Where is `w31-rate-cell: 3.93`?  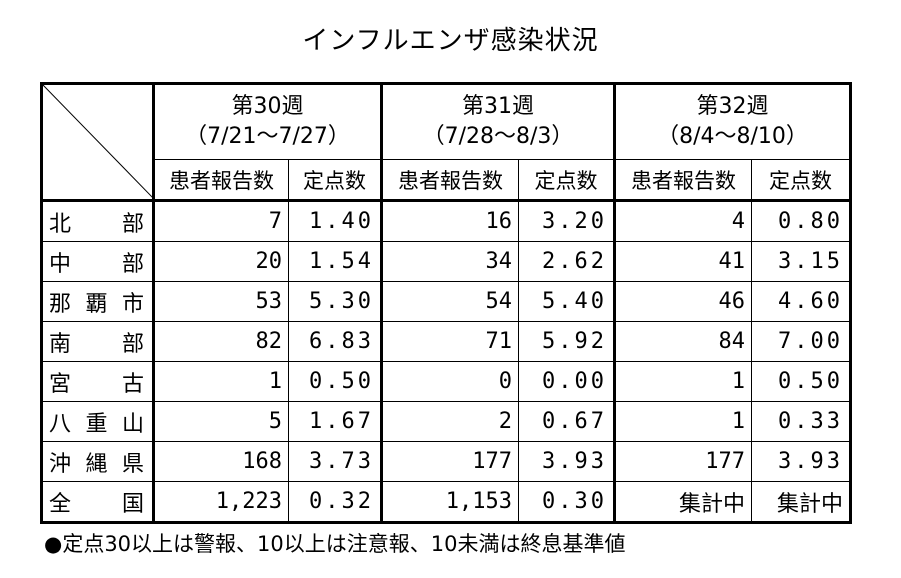
w31-rate-cell: 3.93 is located at coordinates (567, 461).